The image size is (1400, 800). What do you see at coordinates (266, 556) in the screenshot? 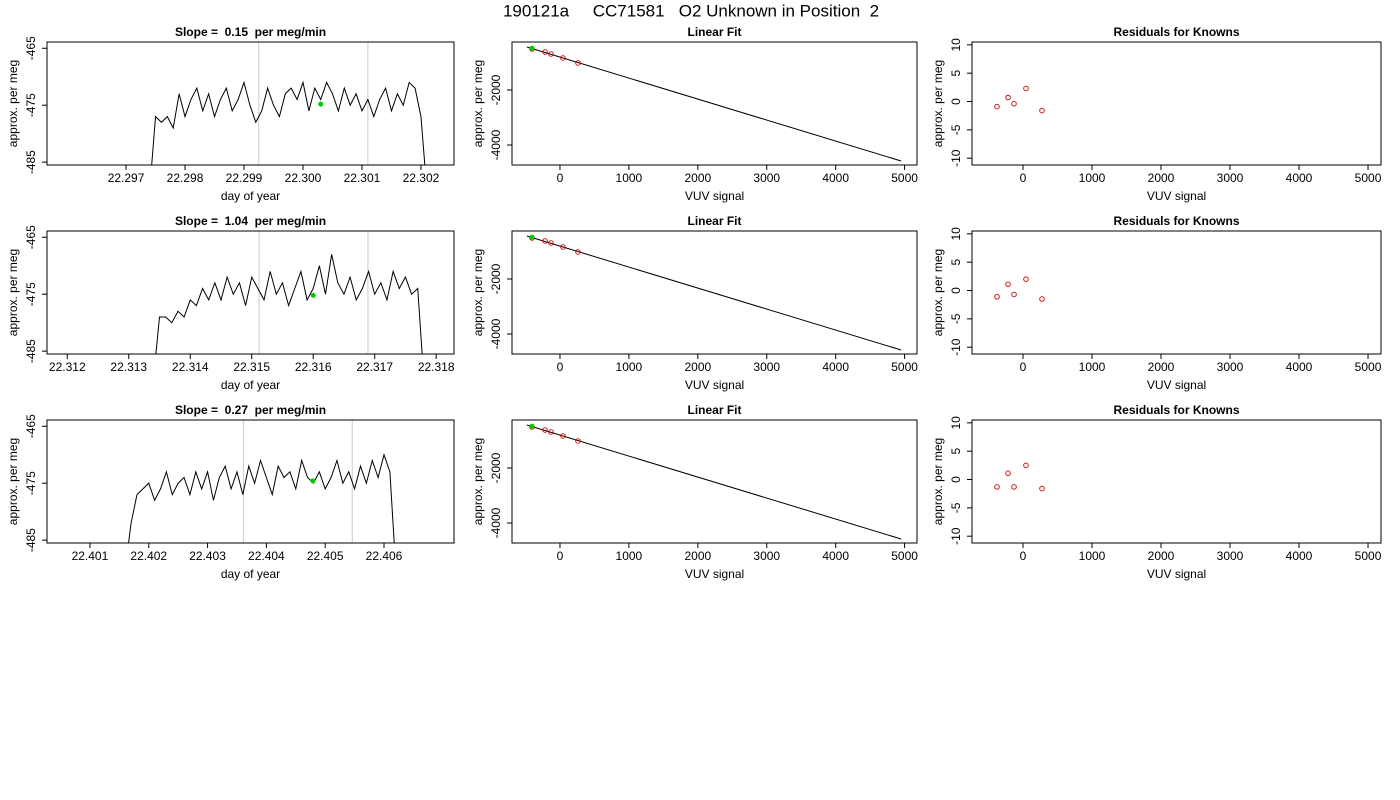
I see `x-tick-label: 22.404` at bounding box center [266, 556].